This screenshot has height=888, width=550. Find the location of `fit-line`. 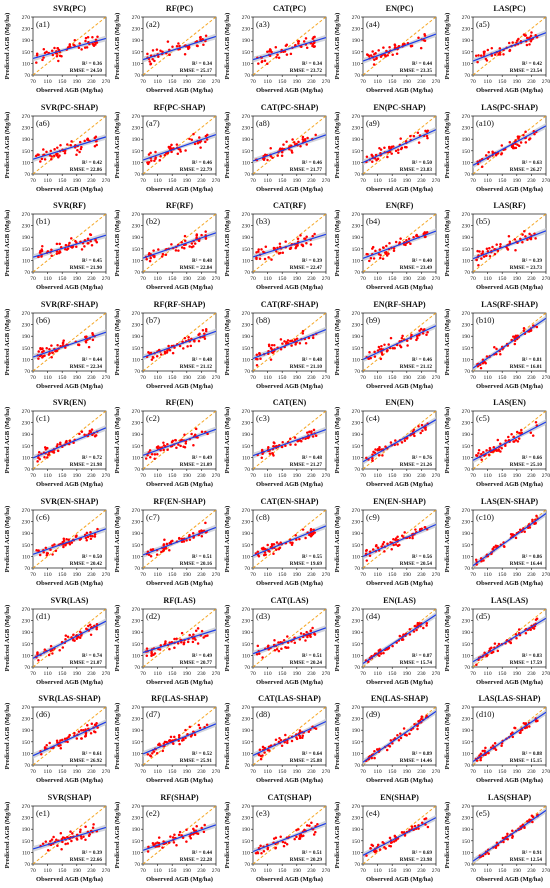

fit-line is located at coordinates (399, 342).